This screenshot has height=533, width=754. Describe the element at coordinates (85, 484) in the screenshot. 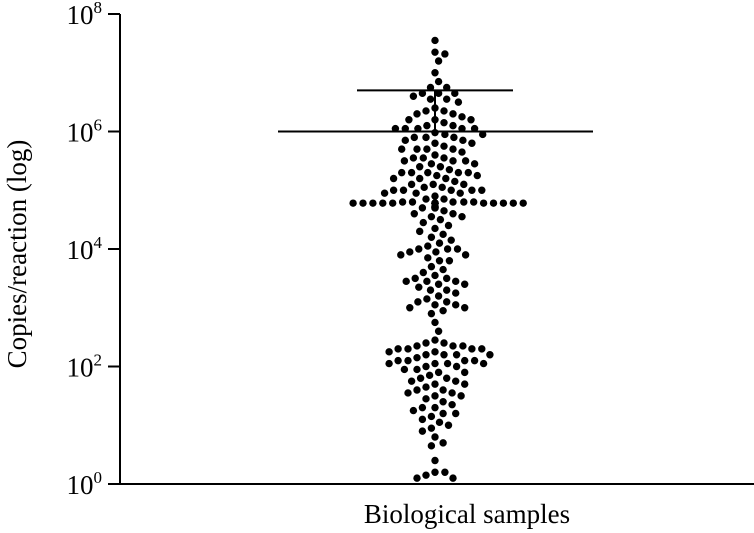

I see `y-tick-label: 10⁰` at that location.